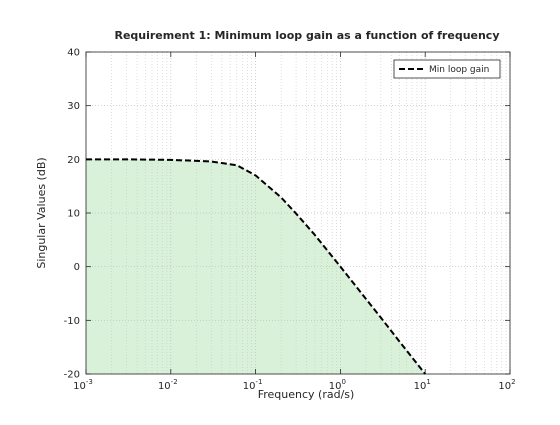 This screenshot has width=560, height=425. What do you see at coordinates (459, 70) in the screenshot?
I see `legend-label-min-loop-gain: Min loop gain` at bounding box center [459, 70].